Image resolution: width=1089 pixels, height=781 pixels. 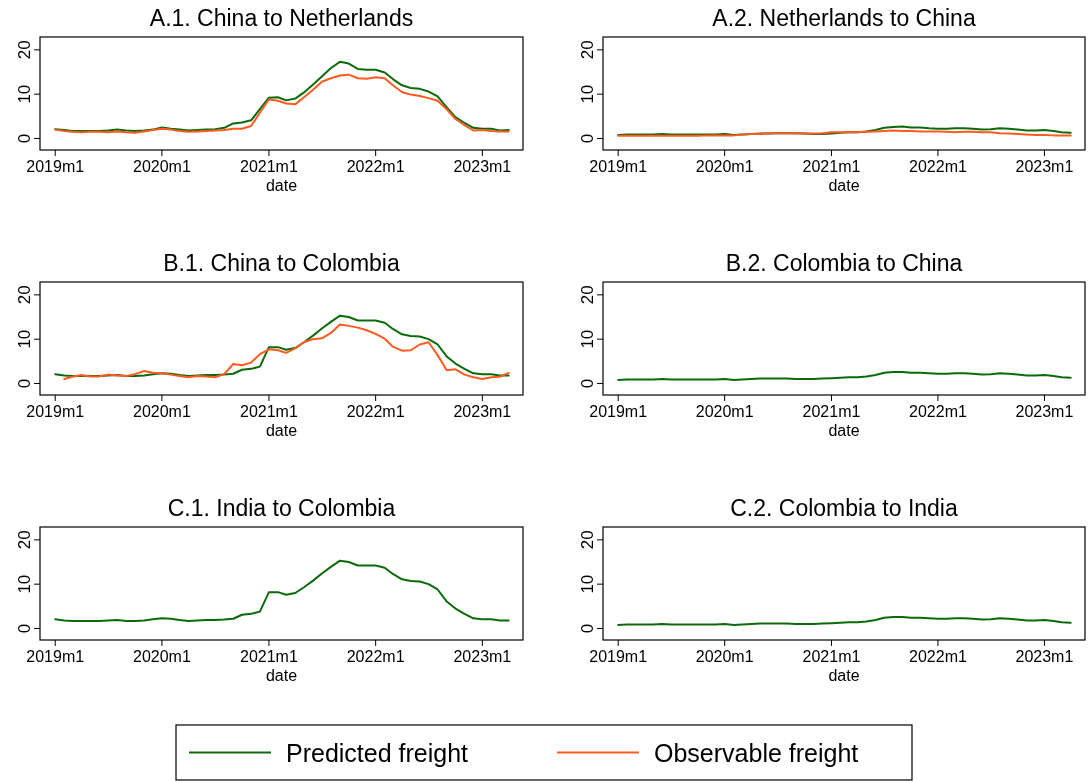 What do you see at coordinates (281, 263) in the screenshot?
I see `chart-title: B.1. China to Colombia` at bounding box center [281, 263].